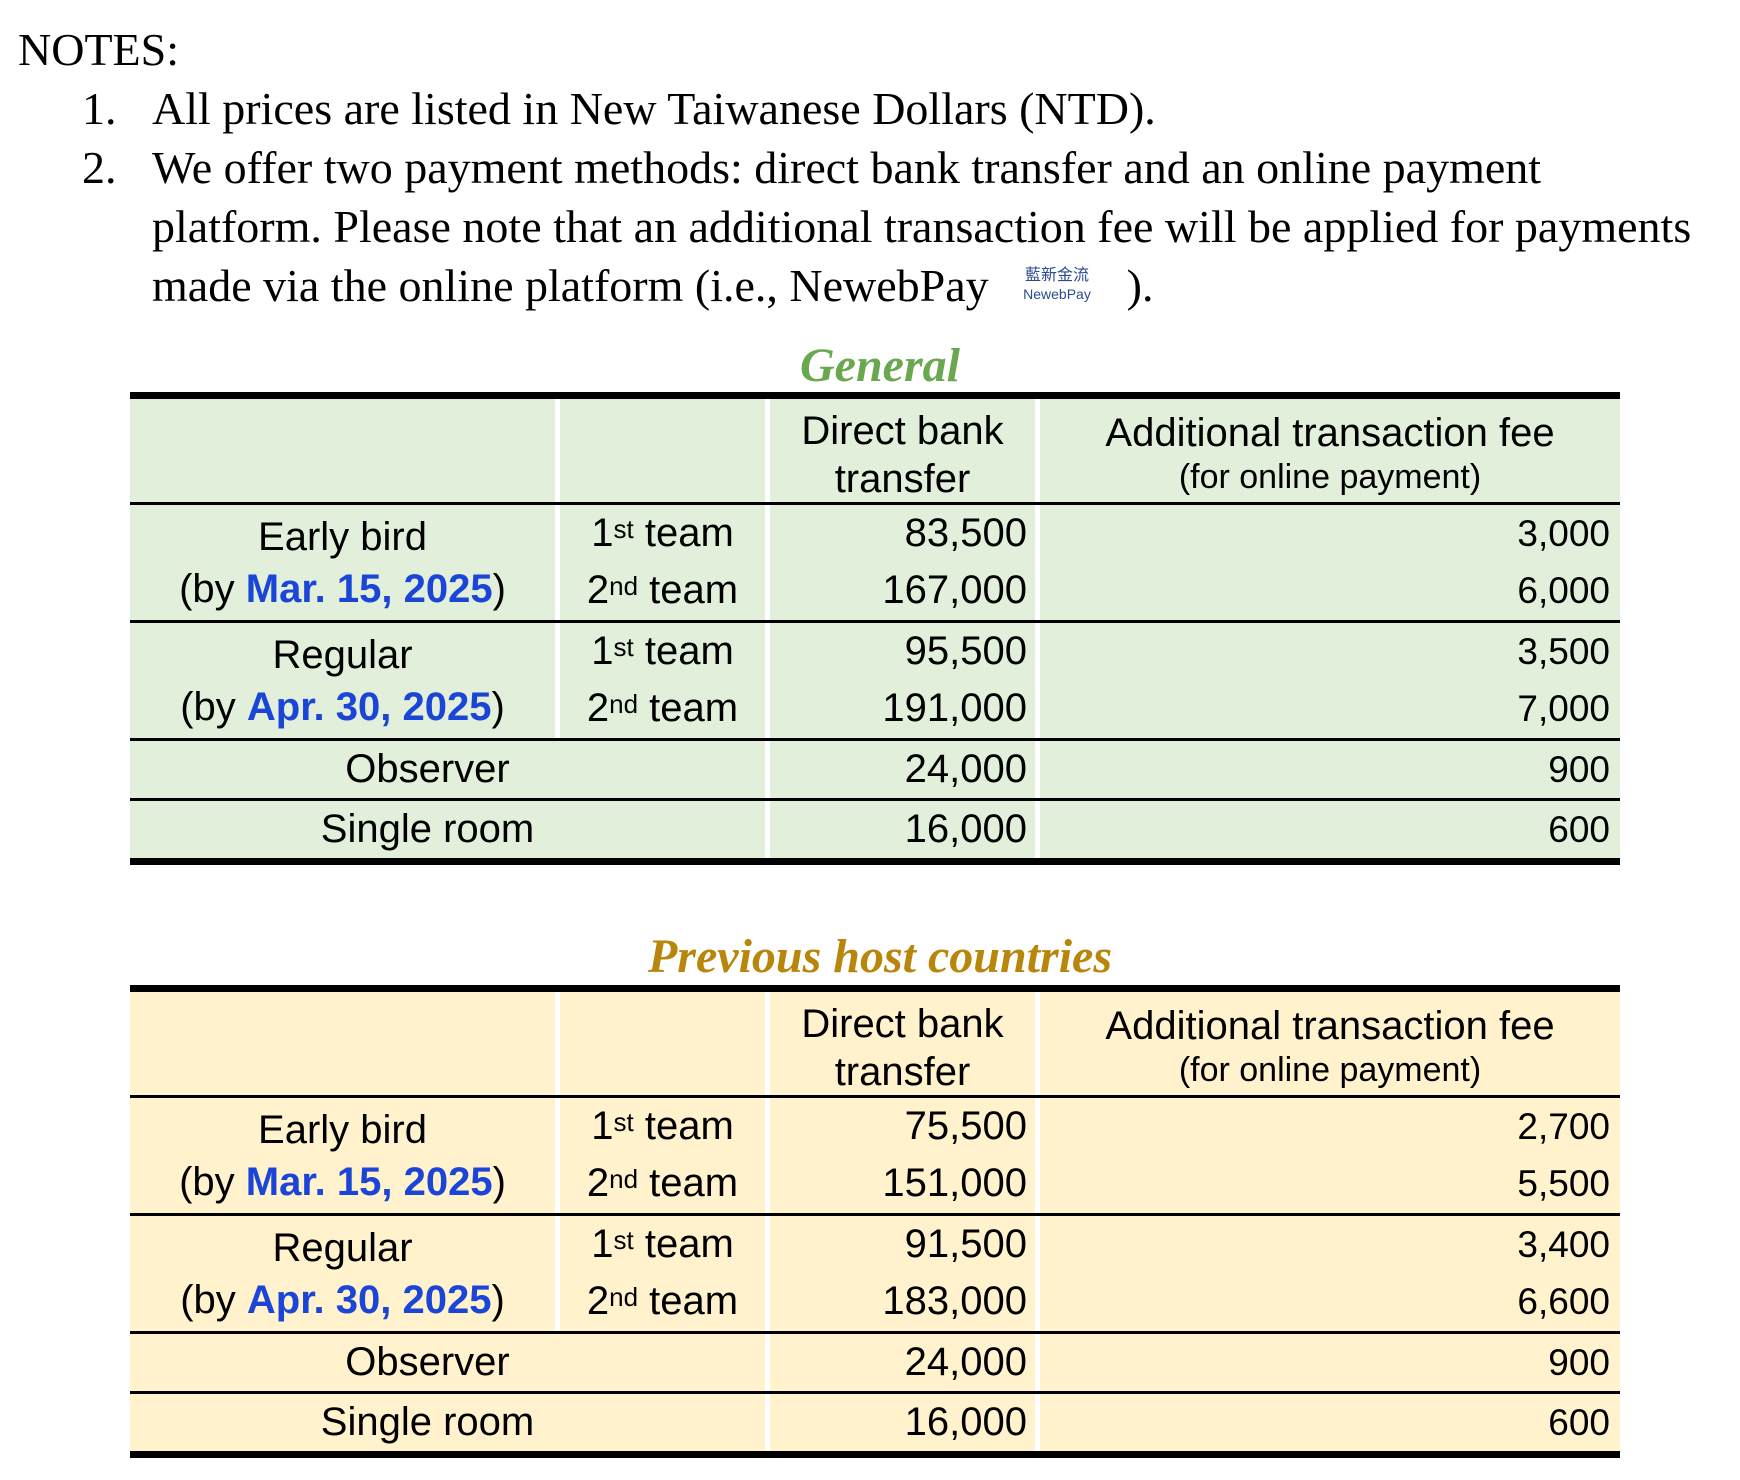 The width and height of the screenshot is (1740, 1480). I want to click on direct-price: 191,000, so click(954, 708).